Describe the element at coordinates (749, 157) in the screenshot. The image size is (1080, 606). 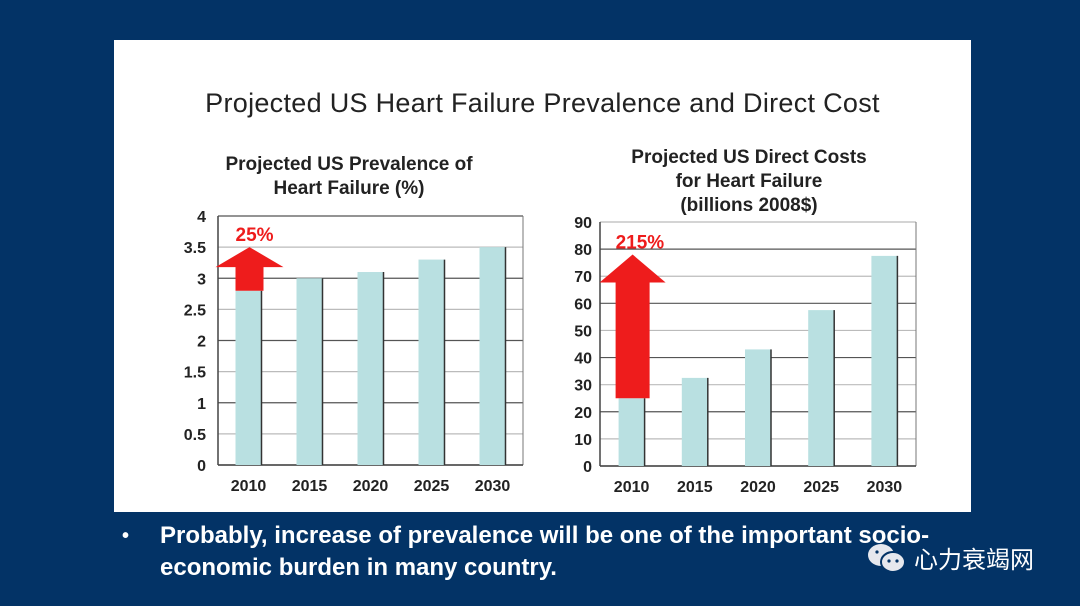
I see `chart-2-title-line: Projected US Direct Costs` at that location.